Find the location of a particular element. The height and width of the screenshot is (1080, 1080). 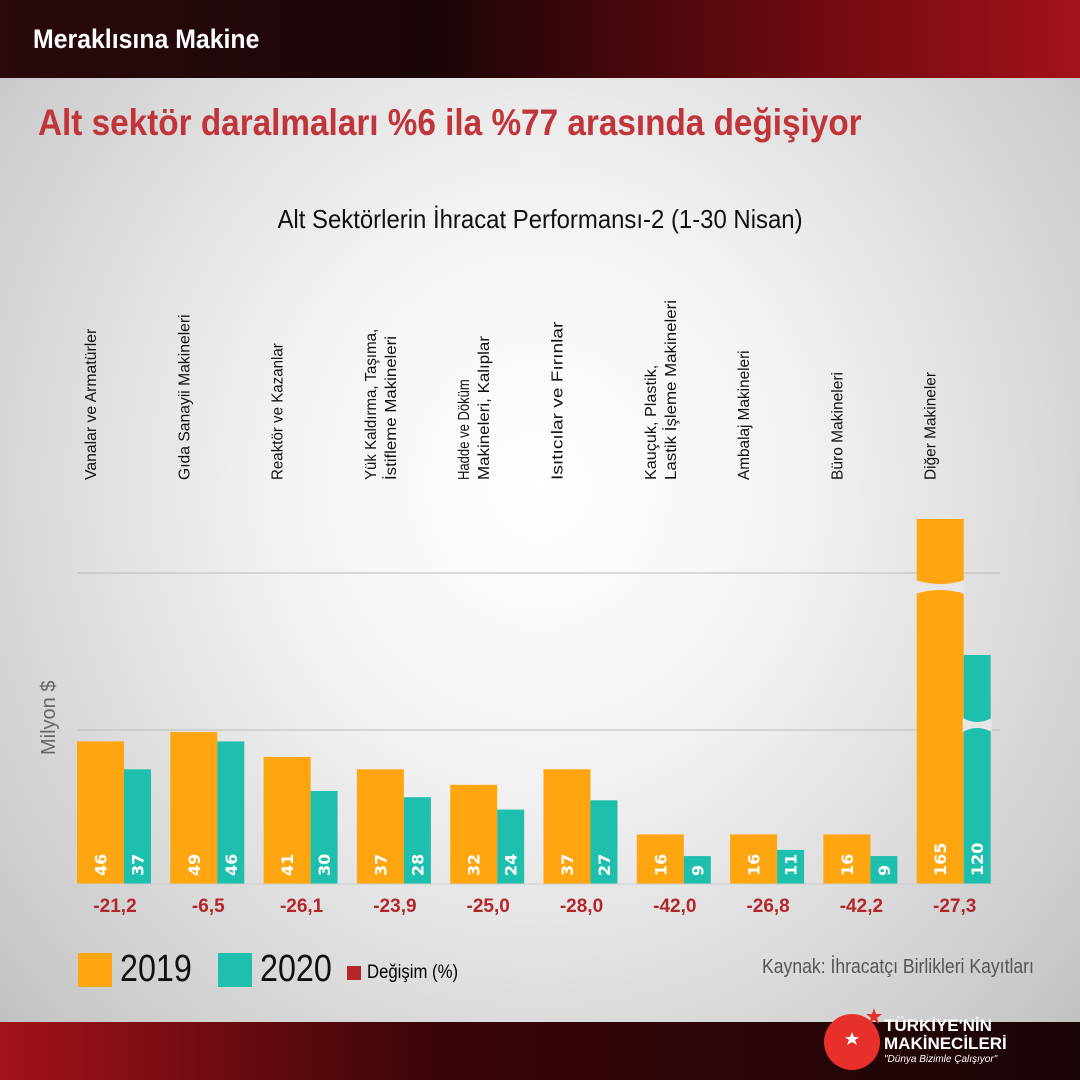

data-label: 30 is located at coordinates (324, 865).